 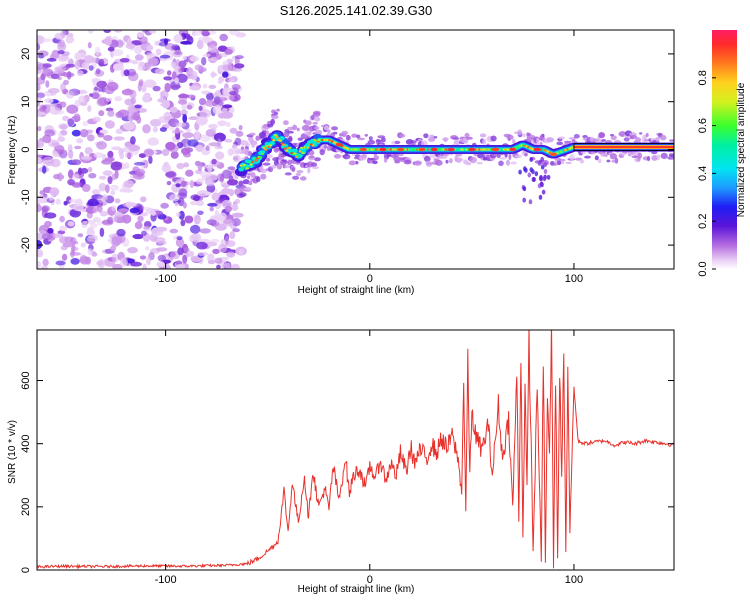 I want to click on x-tick-label: -100, so click(x=166, y=279).